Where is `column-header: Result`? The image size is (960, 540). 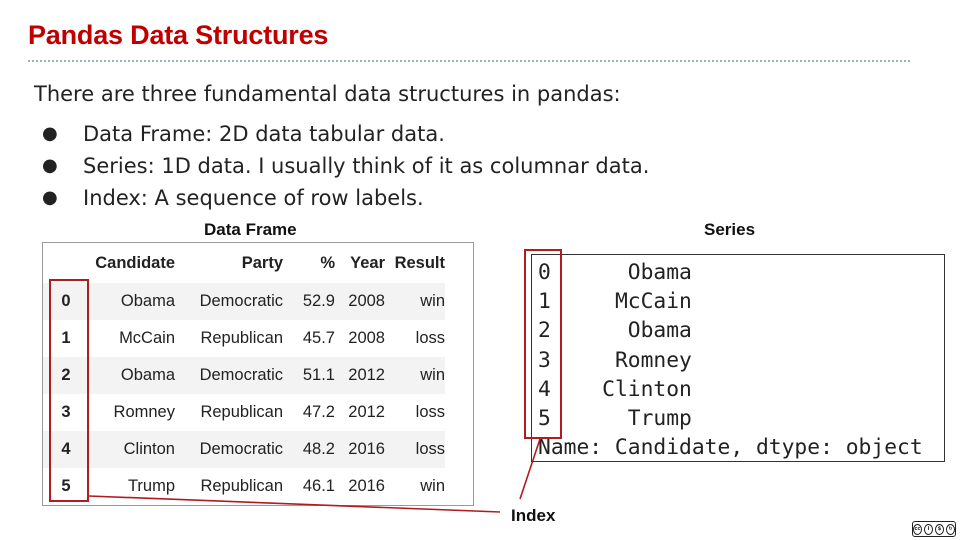 column-header: Result is located at coordinates (419, 262).